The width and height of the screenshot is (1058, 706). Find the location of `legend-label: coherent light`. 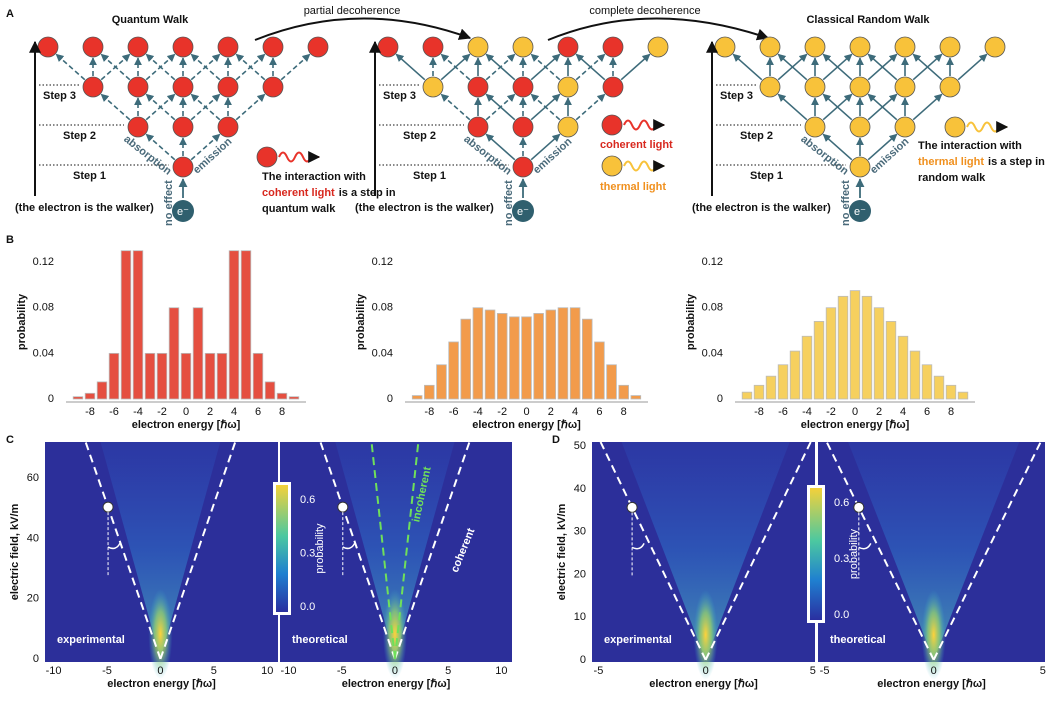

legend-label: coherent light is located at coordinates (636, 145).